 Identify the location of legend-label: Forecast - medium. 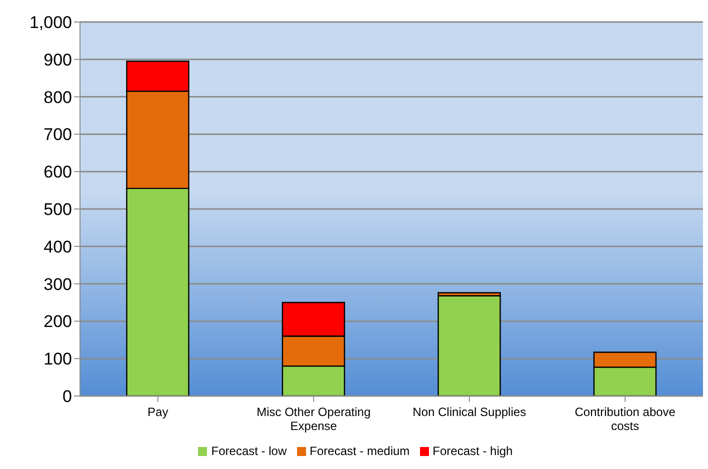
(360, 451).